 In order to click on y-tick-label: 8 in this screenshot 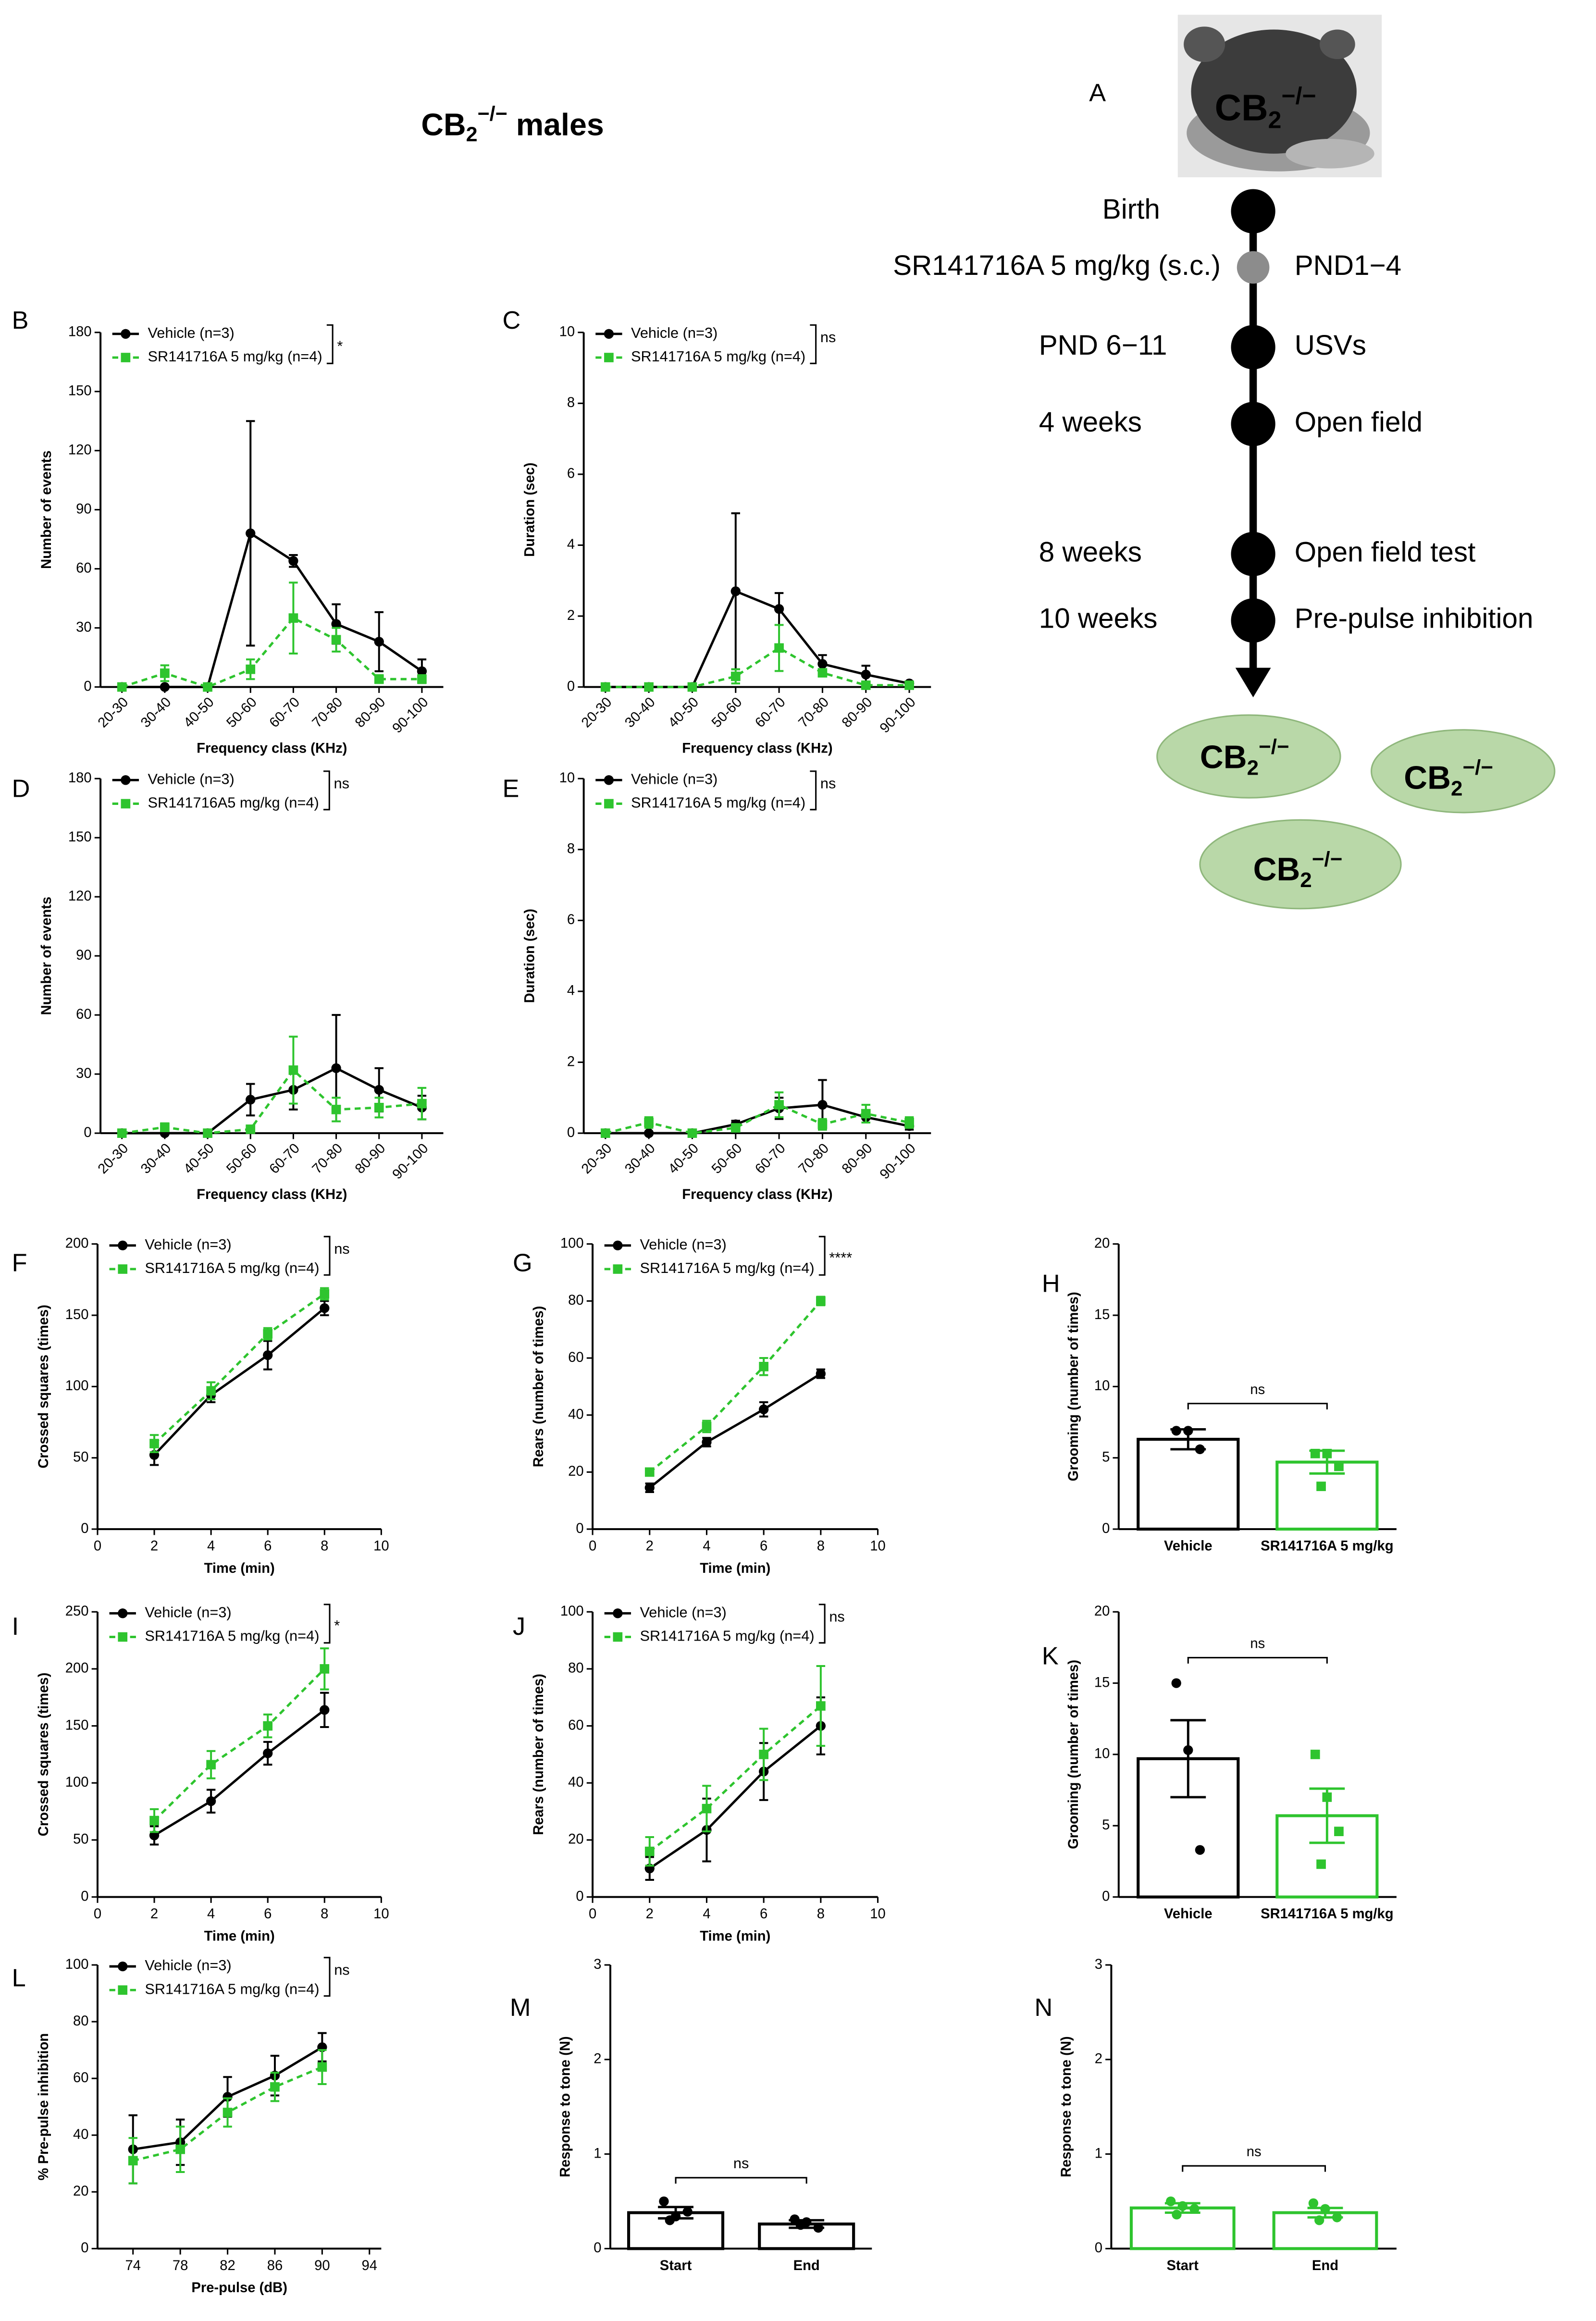, I will do `click(571, 849)`.